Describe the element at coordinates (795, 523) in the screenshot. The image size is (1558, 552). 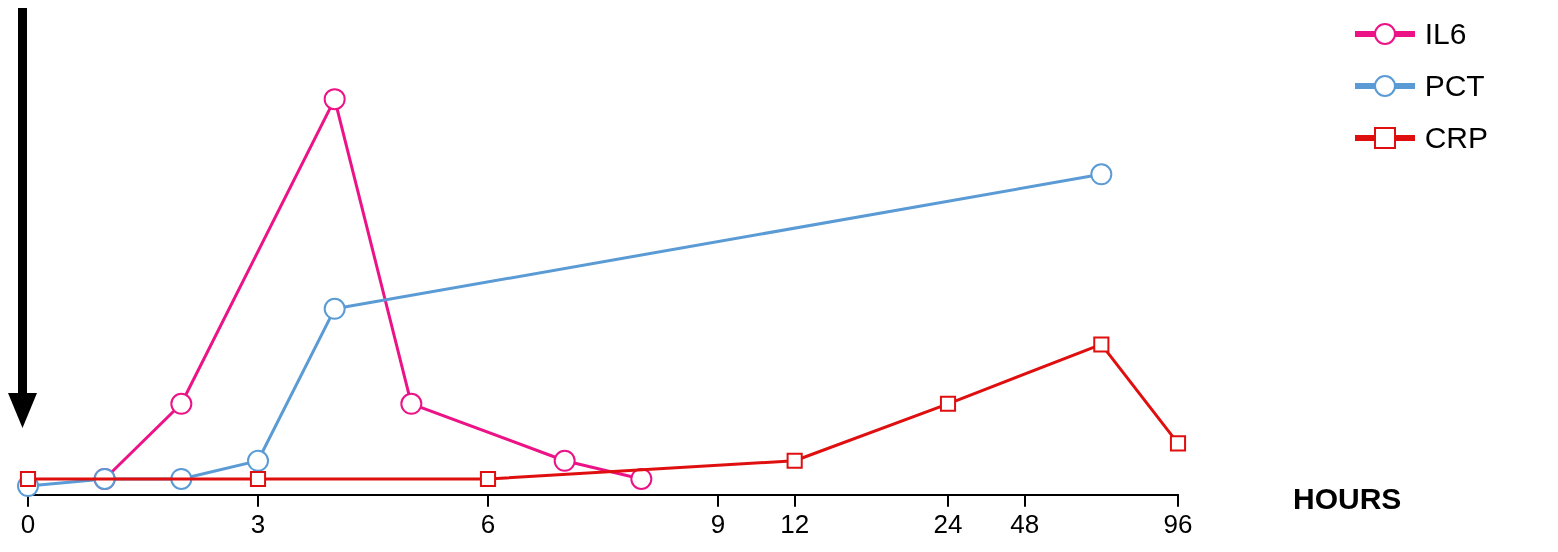
I see `x-tick-label: 12` at that location.